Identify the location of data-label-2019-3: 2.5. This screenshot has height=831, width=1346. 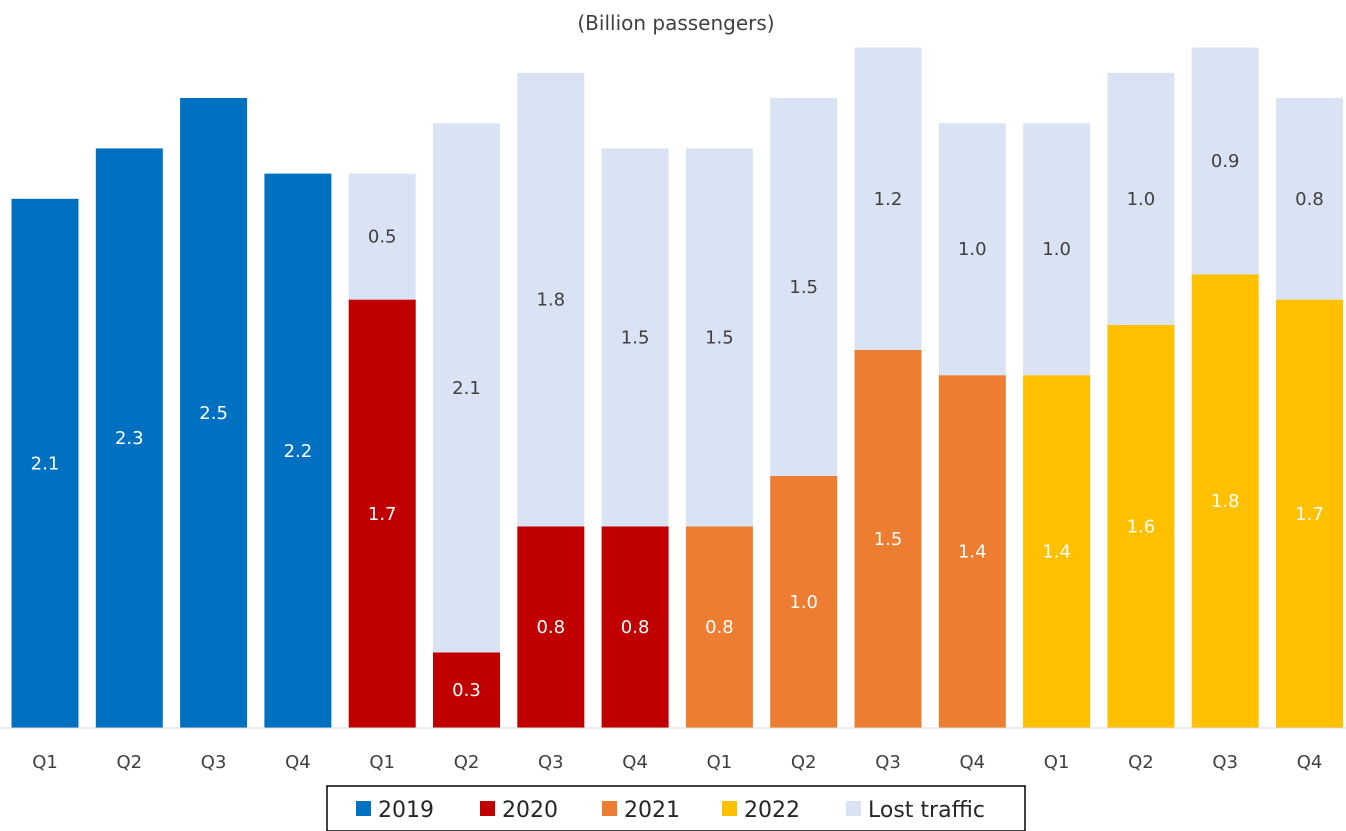
(213, 413).